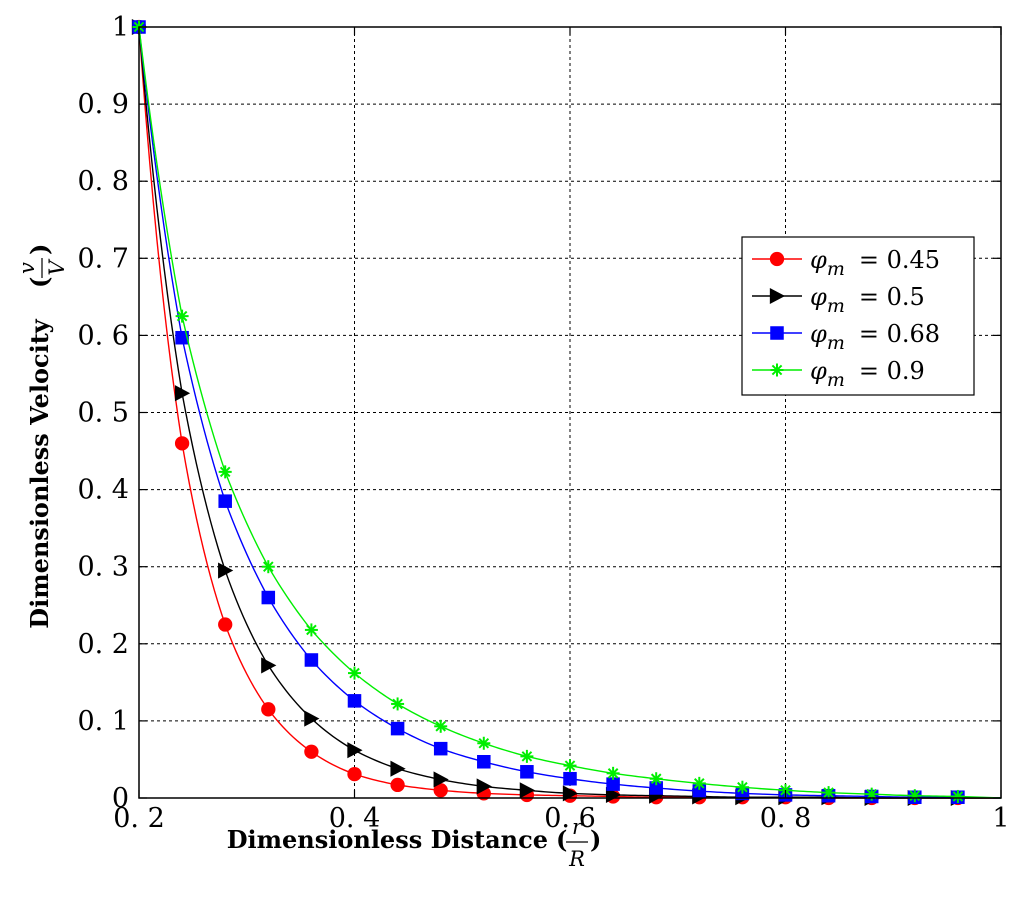  I want to click on legend-value: = 0.68, so click(899, 334).